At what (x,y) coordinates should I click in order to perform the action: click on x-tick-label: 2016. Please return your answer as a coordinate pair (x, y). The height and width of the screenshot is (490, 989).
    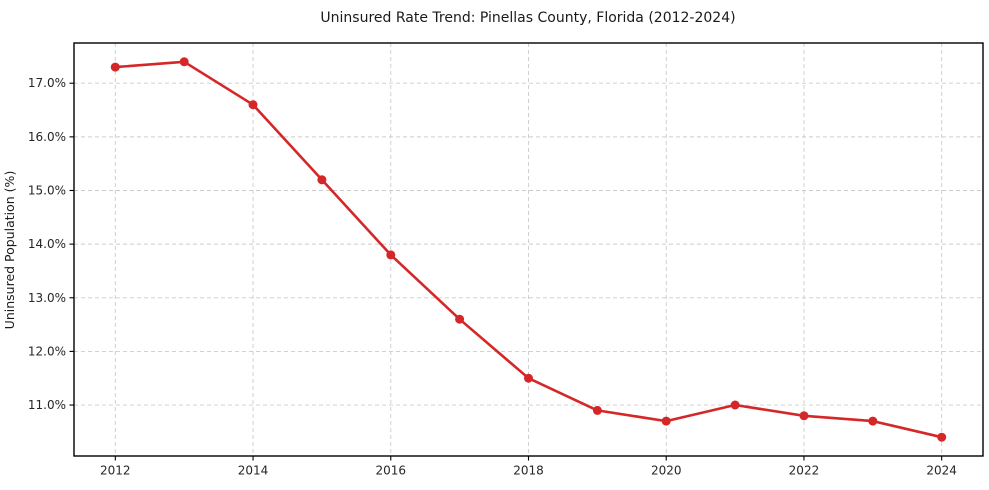
    Looking at the image, I should click on (390, 471).